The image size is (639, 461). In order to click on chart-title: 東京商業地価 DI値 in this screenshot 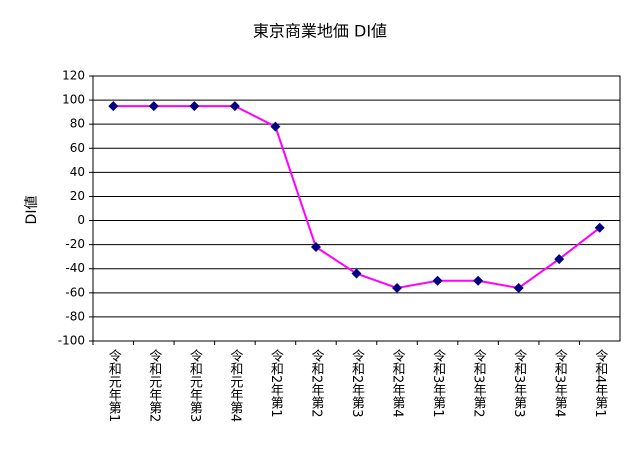, I will do `click(320, 31)`.